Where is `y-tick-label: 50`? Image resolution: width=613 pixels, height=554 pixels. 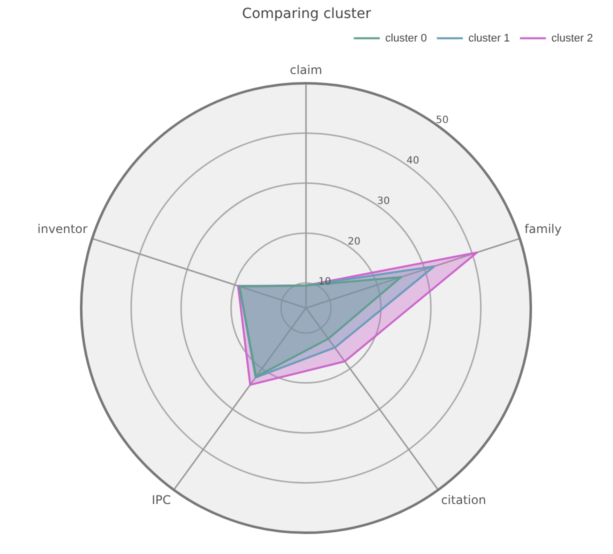 y-tick-label: 50 is located at coordinates (442, 120).